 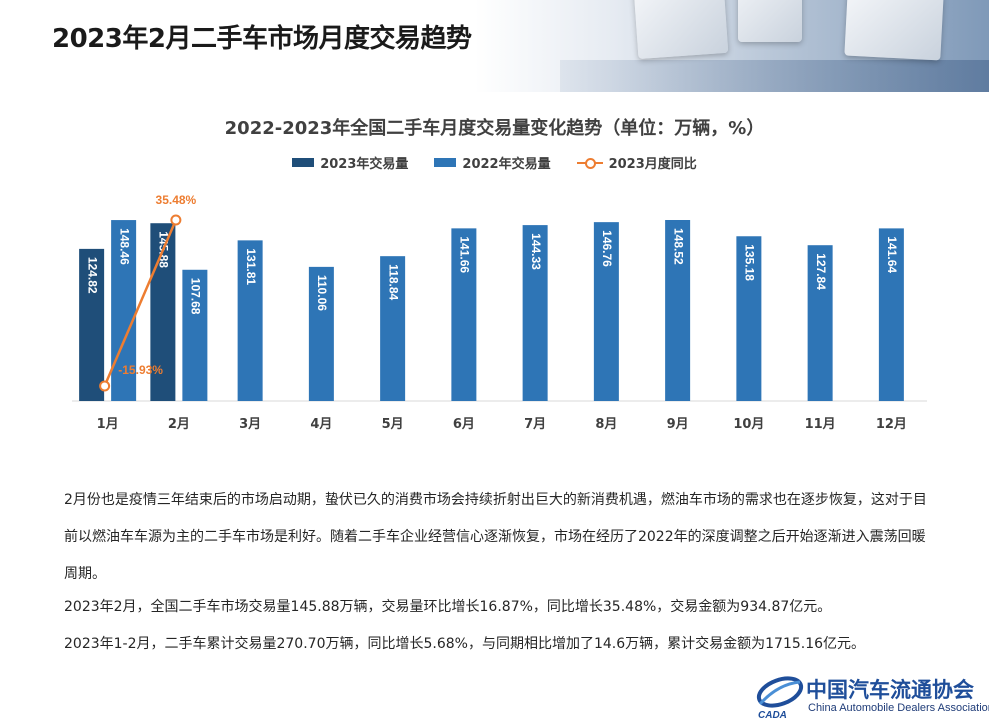 What do you see at coordinates (892, 254) in the screenshot?
I see `bar-2022-12-label: 141.64` at bounding box center [892, 254].